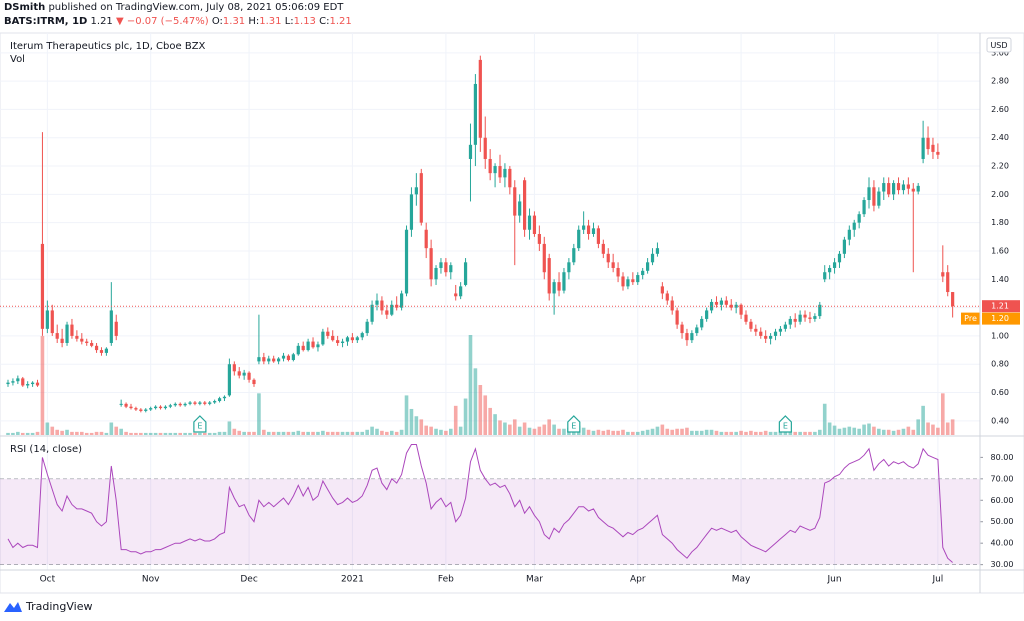 The image size is (1024, 621). What do you see at coordinates (834, 580) in the screenshot?
I see `x-tick-label: Jun` at bounding box center [834, 580].